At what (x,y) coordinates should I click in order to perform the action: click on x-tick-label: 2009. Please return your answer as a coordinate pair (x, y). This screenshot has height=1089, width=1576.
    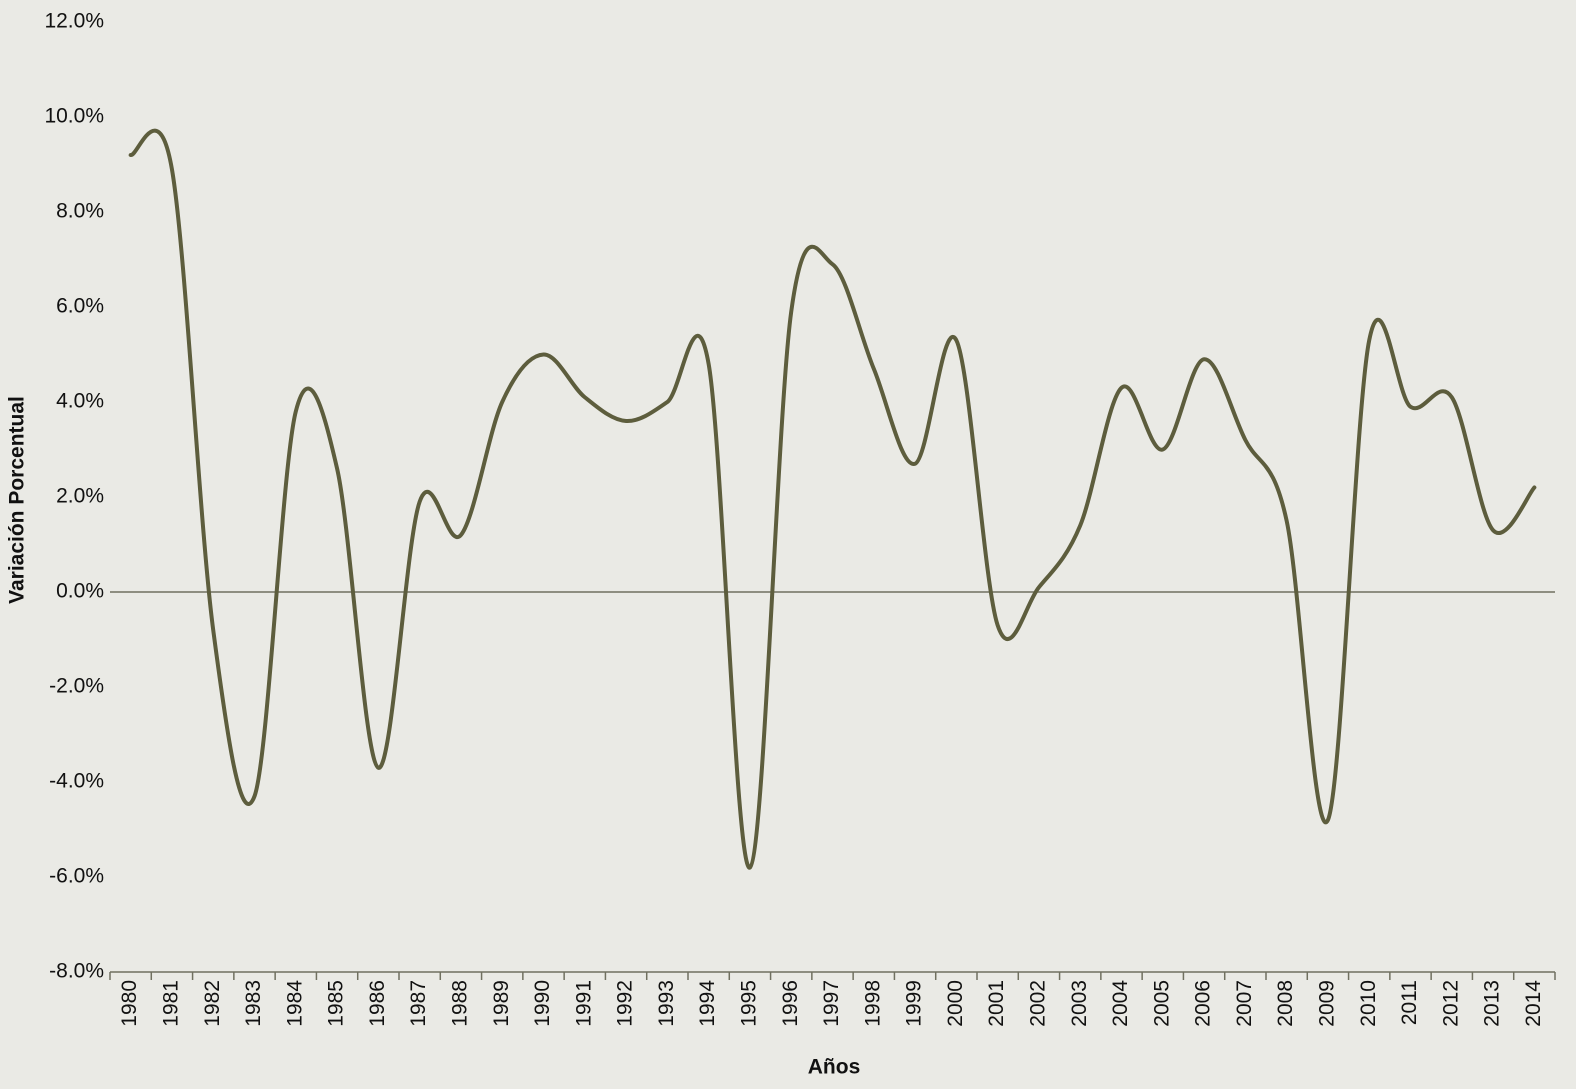
    Looking at the image, I should click on (1326, 1003).